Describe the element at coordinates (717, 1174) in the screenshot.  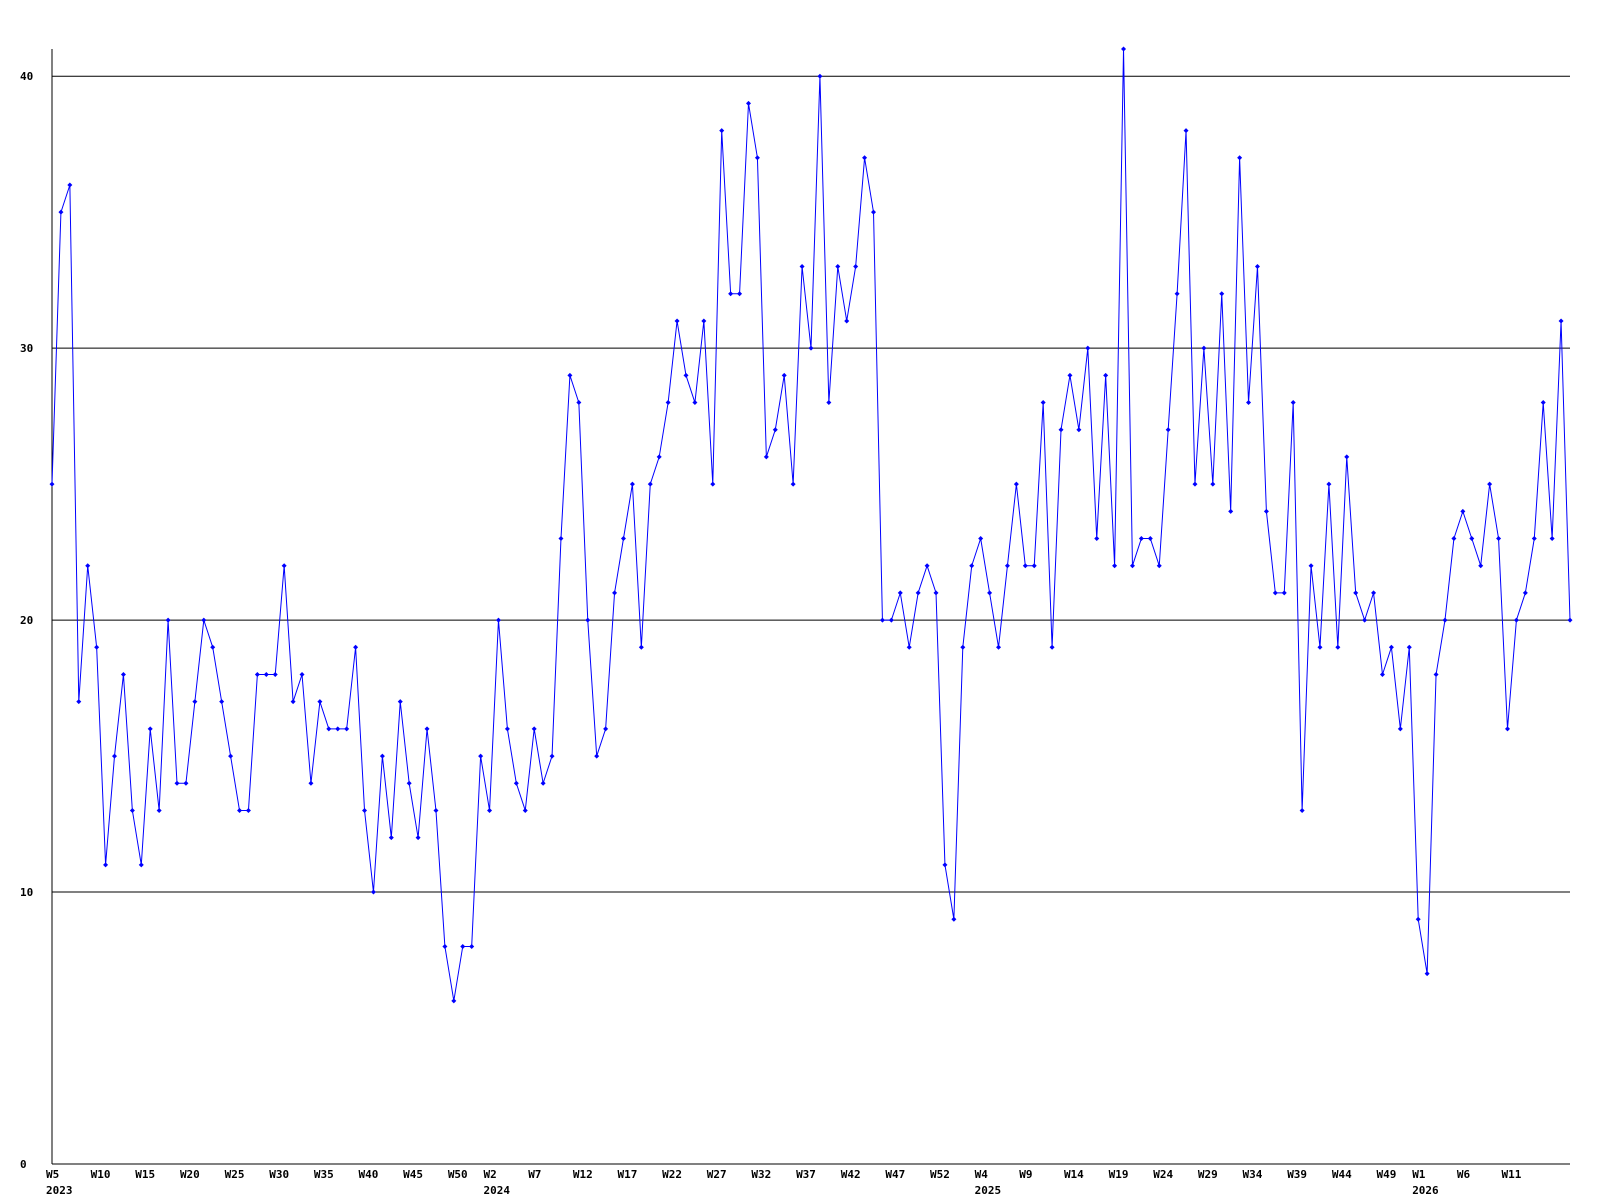
I see `x-tick-label-week: W27` at that location.